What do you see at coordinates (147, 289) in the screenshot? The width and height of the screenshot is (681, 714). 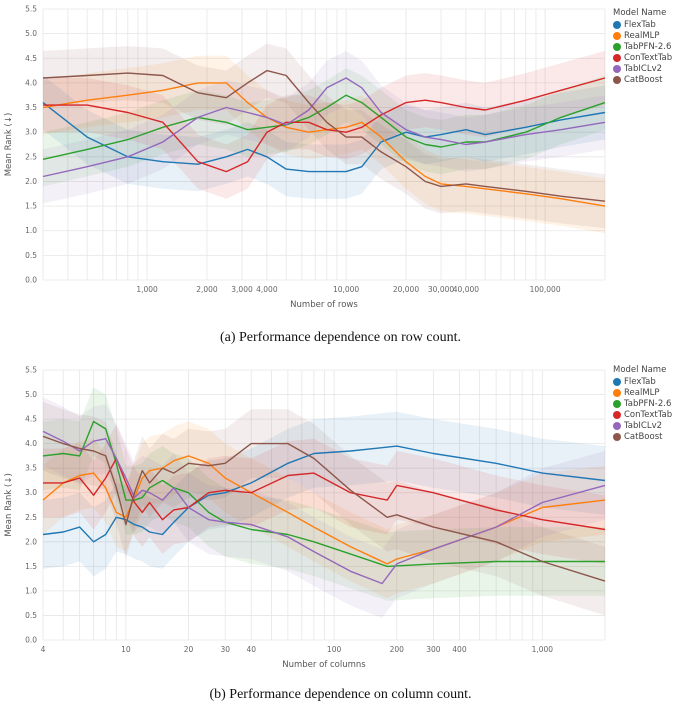 I see `x-tick-label: 1,000` at bounding box center [147, 289].